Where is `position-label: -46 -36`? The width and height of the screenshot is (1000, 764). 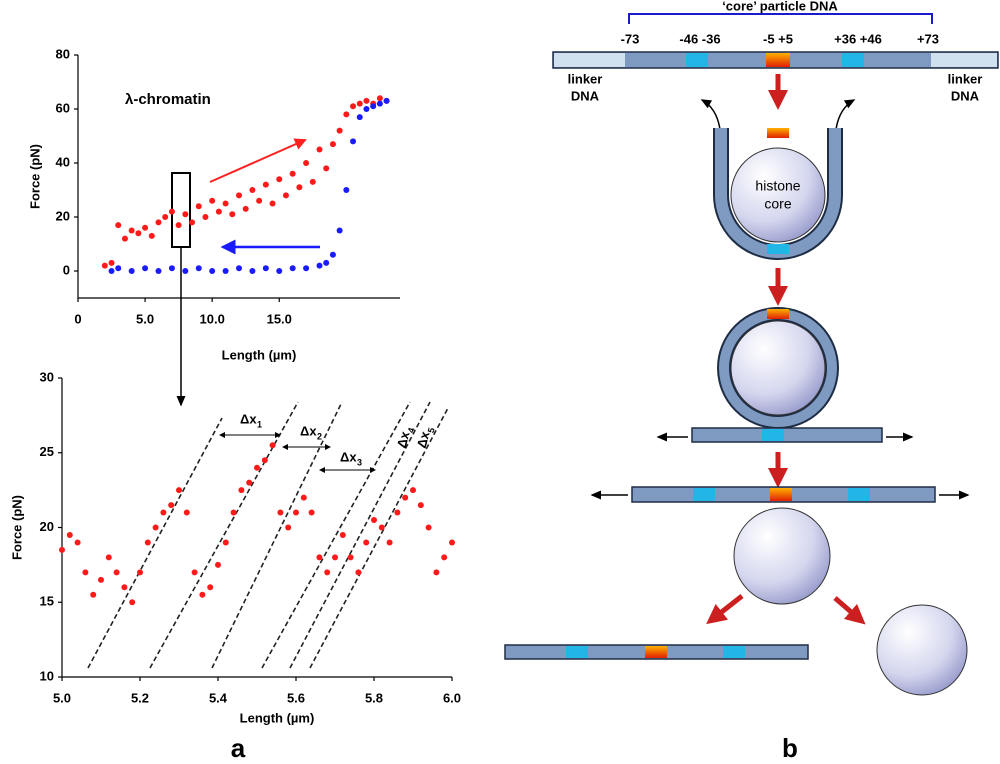 position-label: -46 -36 is located at coordinates (699, 38).